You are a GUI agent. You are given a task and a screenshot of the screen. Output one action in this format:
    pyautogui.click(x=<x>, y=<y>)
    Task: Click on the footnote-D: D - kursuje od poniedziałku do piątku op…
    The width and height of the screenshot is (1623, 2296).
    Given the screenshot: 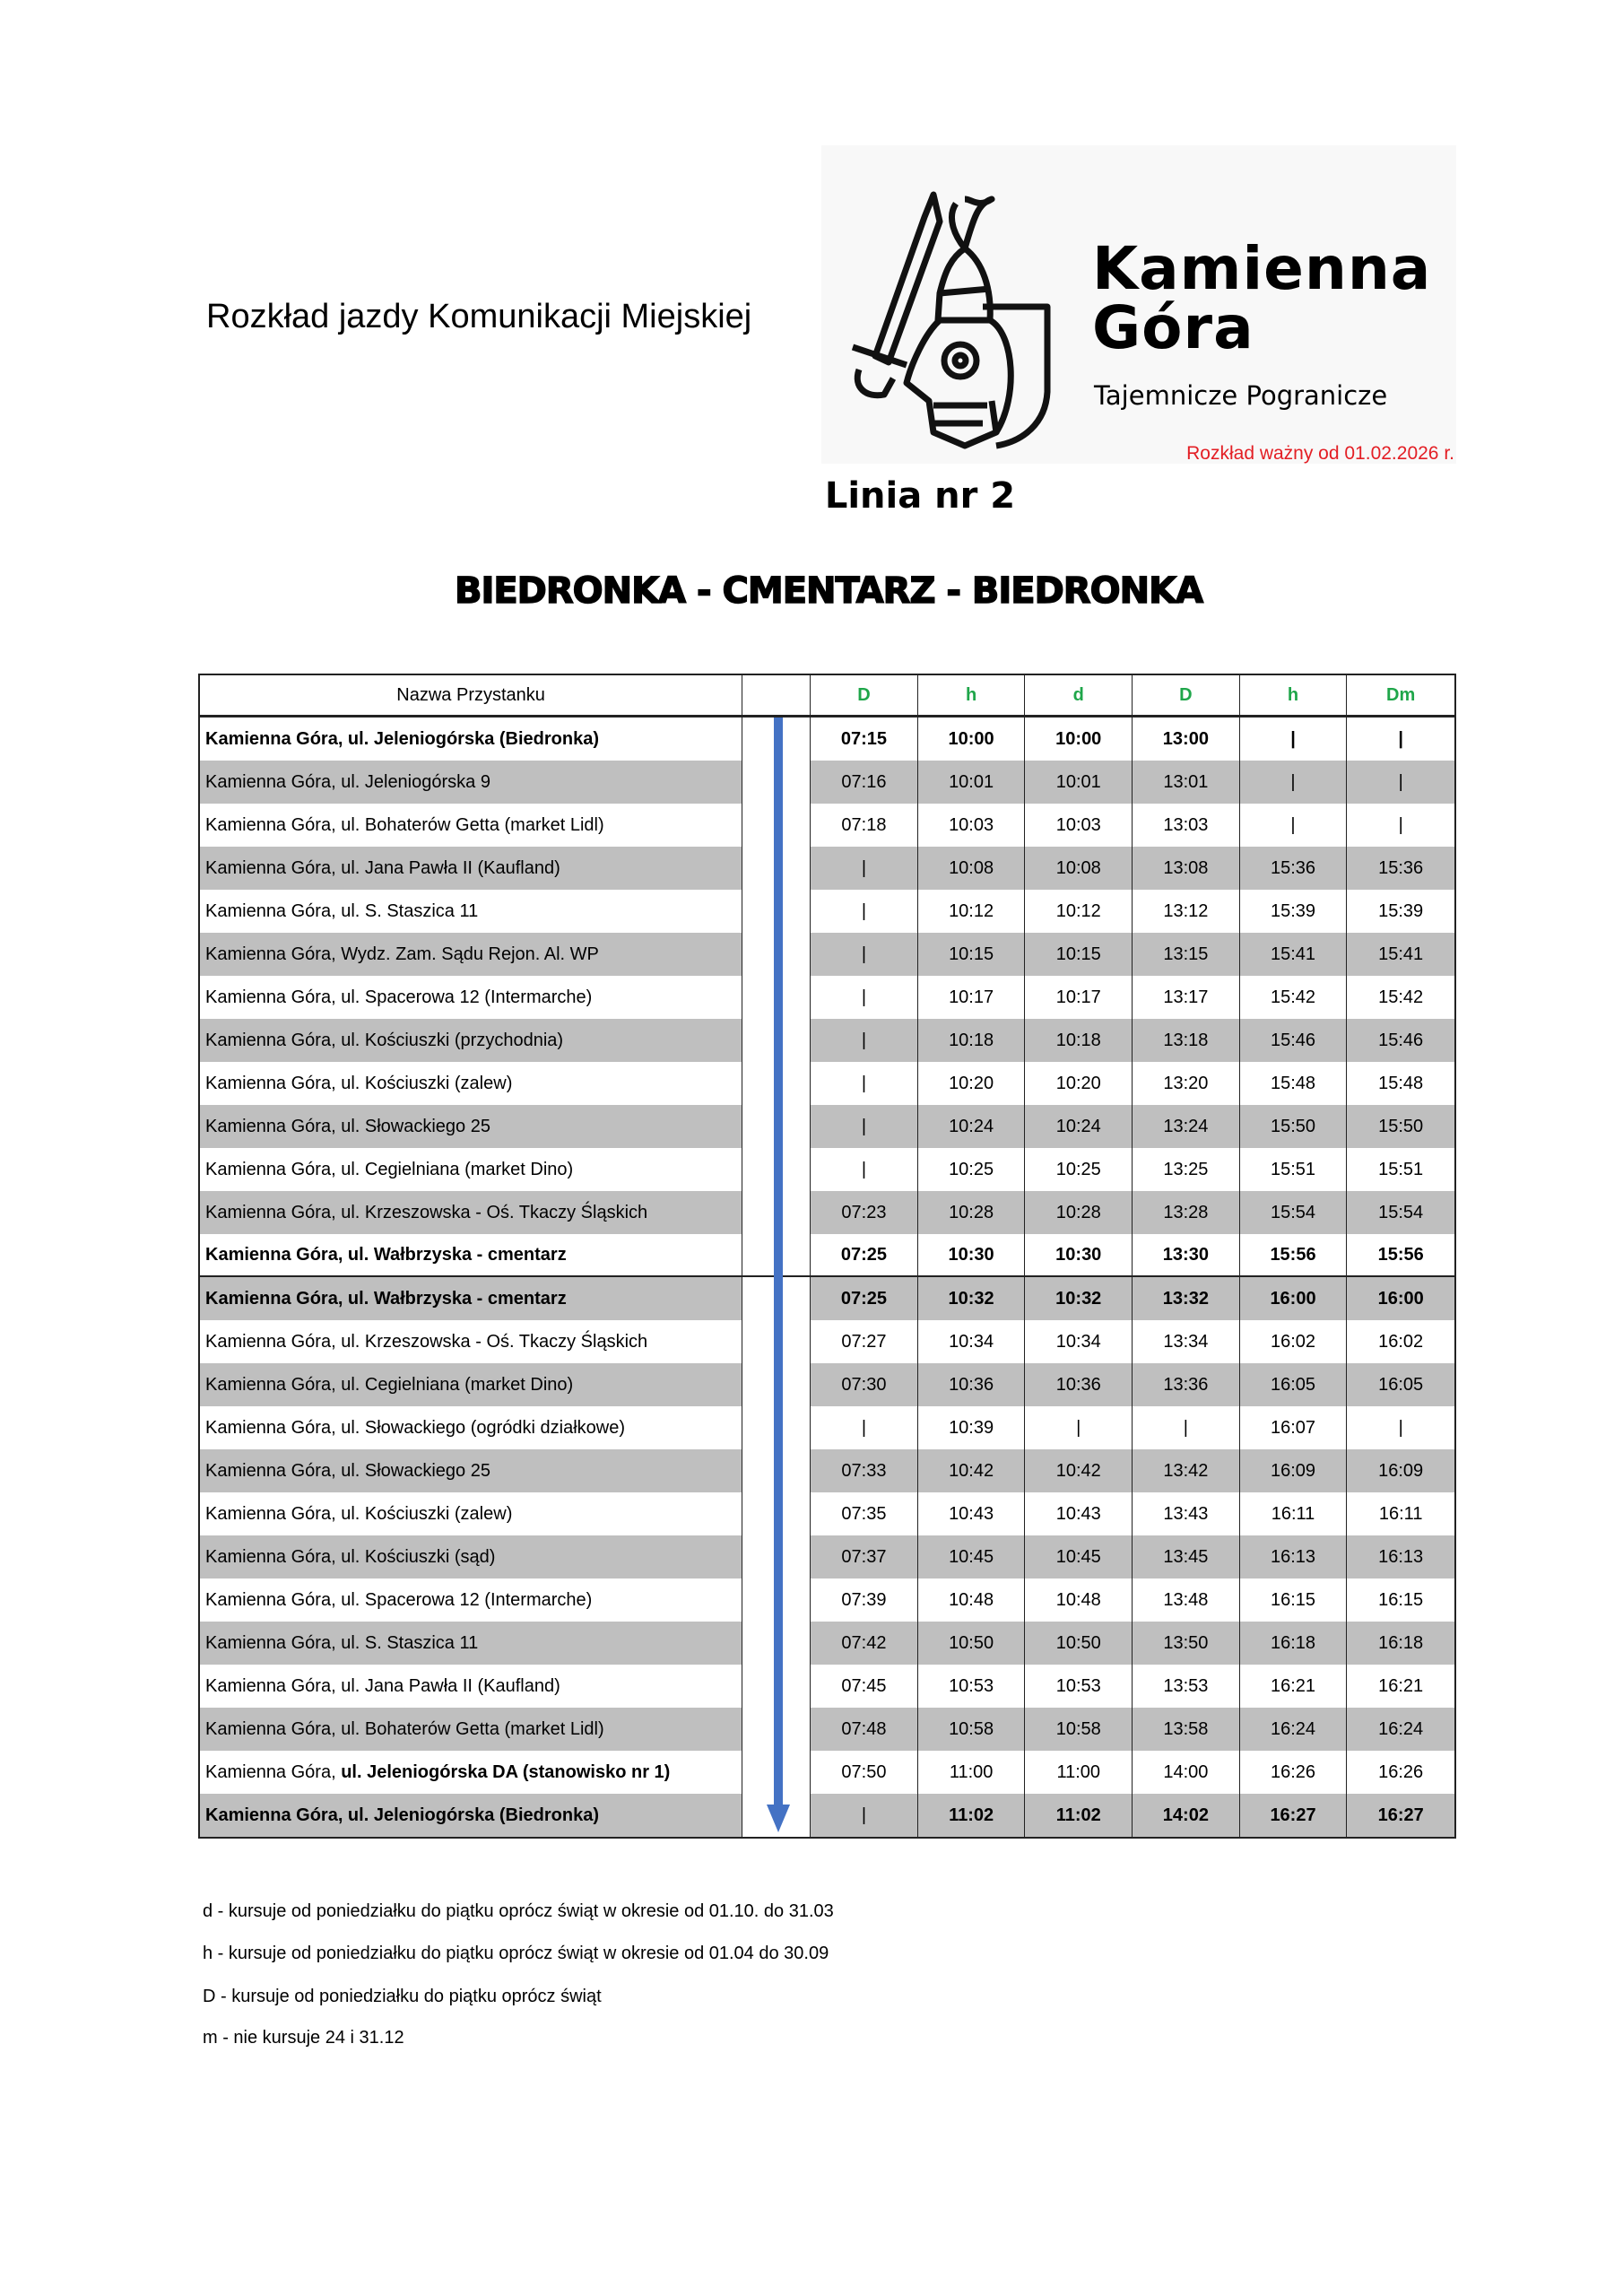 What is the action you would take?
    pyautogui.click(x=402, y=1996)
    